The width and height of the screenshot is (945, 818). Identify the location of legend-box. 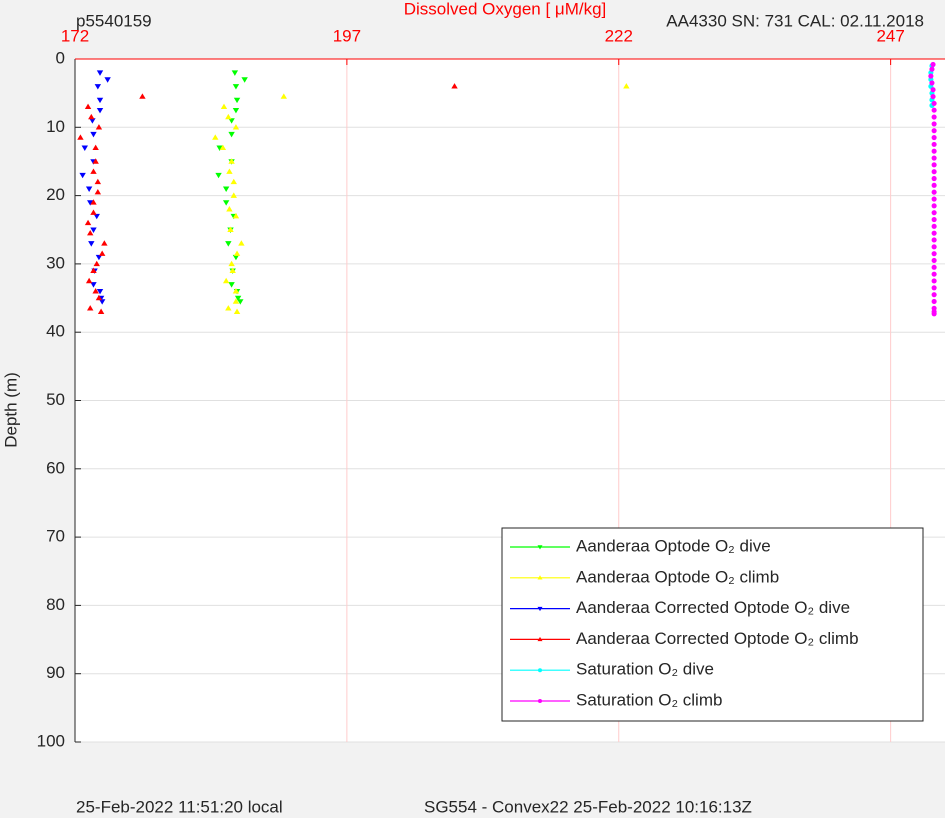
(712, 624).